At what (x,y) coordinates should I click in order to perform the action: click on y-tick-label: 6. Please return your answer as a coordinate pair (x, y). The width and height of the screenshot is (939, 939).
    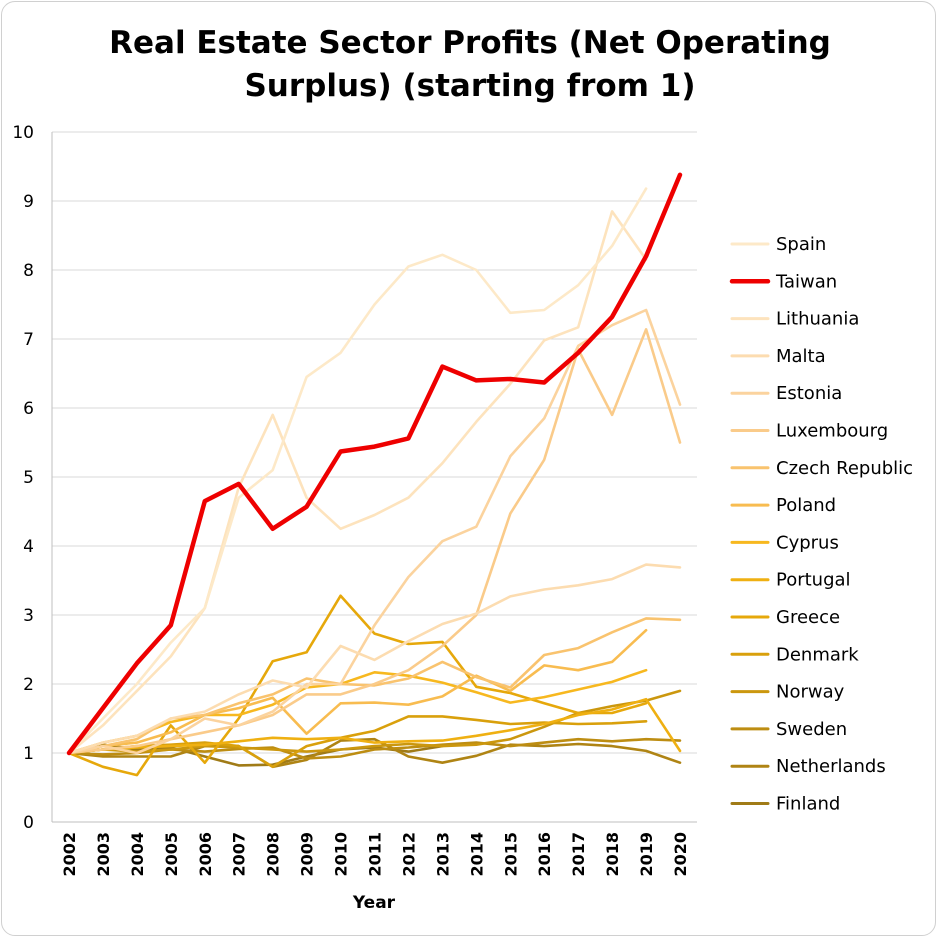
    Looking at the image, I should click on (28, 409).